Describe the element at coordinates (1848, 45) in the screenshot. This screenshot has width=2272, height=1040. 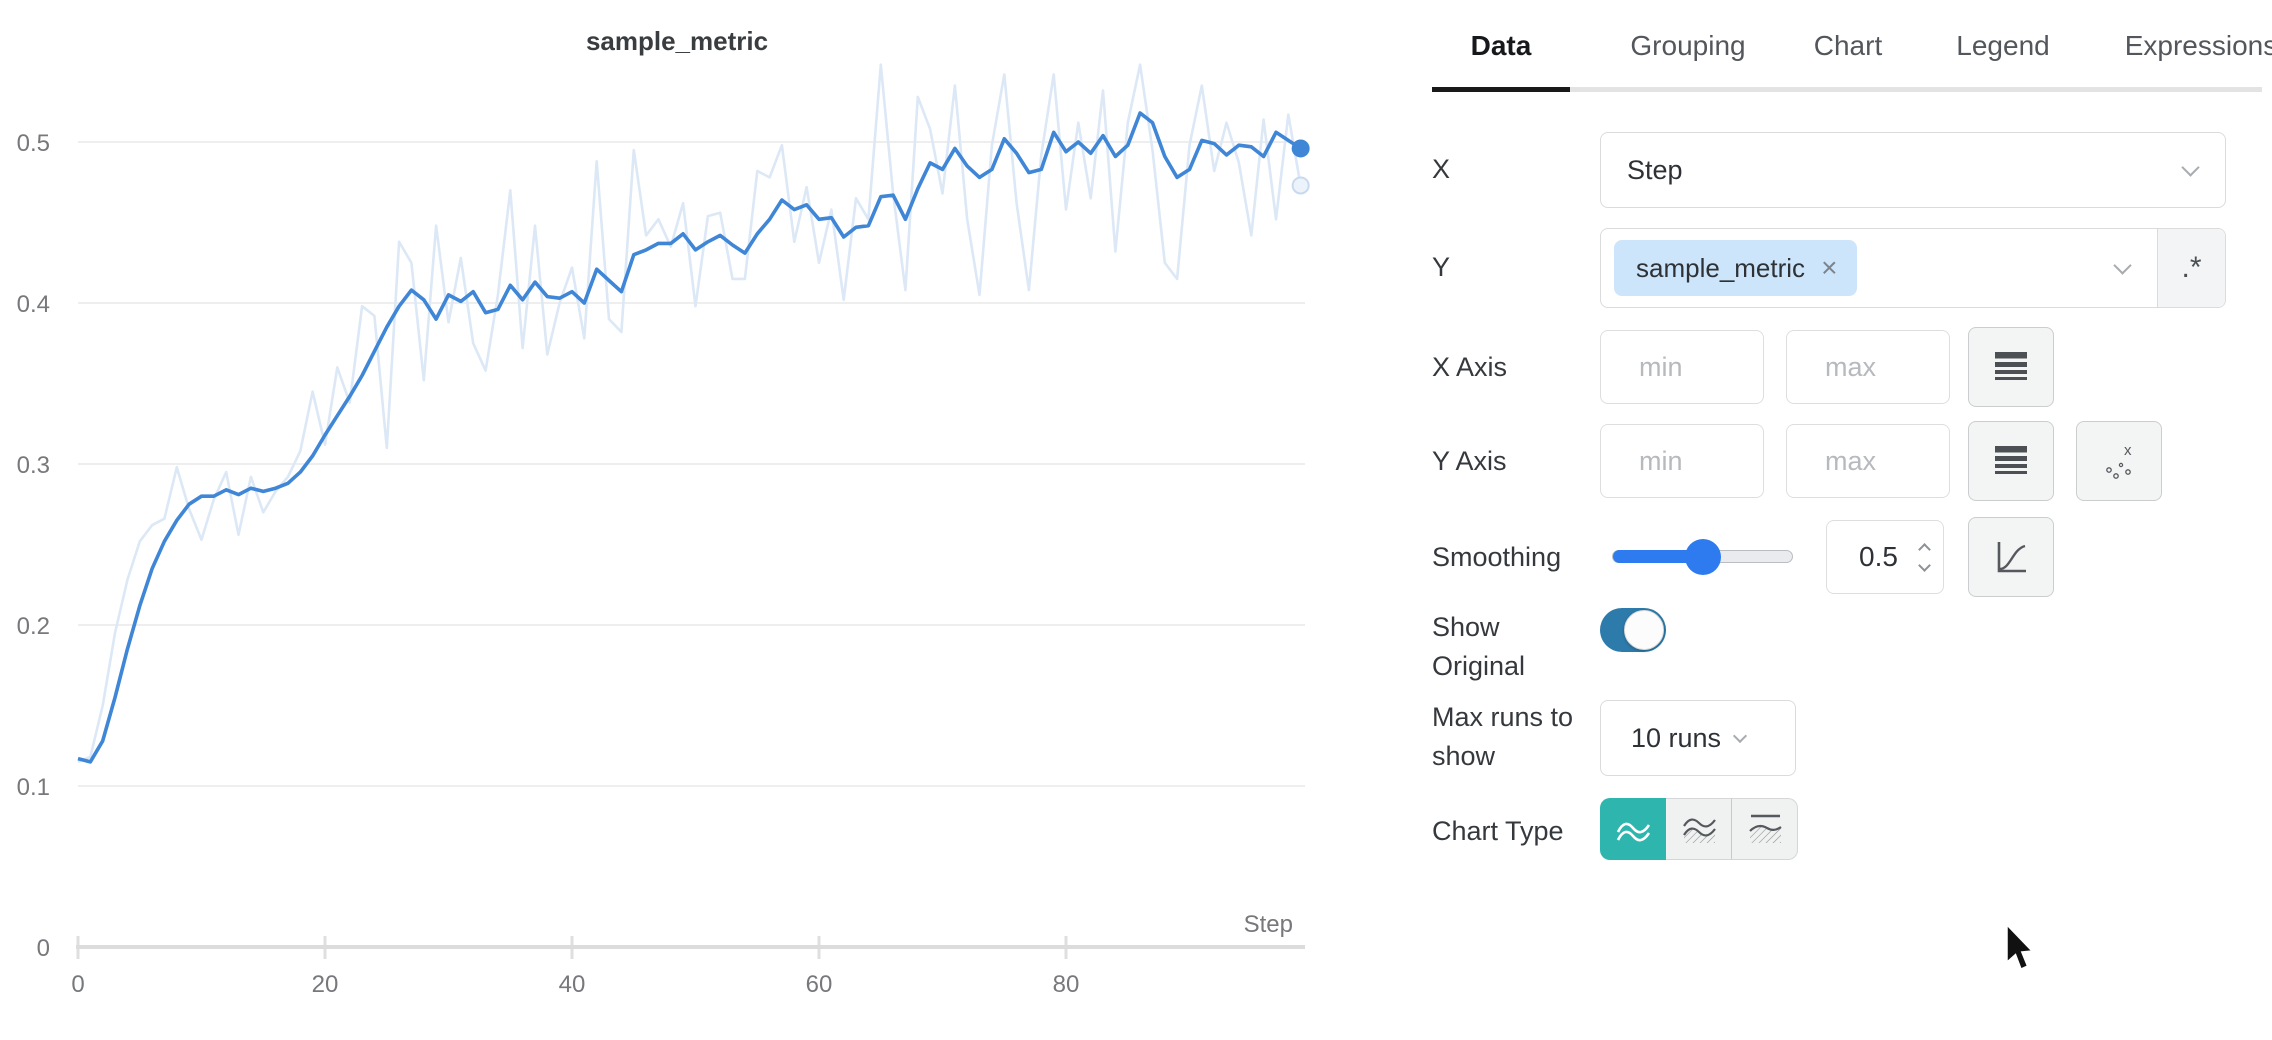
I see `tab-chart: Chart` at that location.